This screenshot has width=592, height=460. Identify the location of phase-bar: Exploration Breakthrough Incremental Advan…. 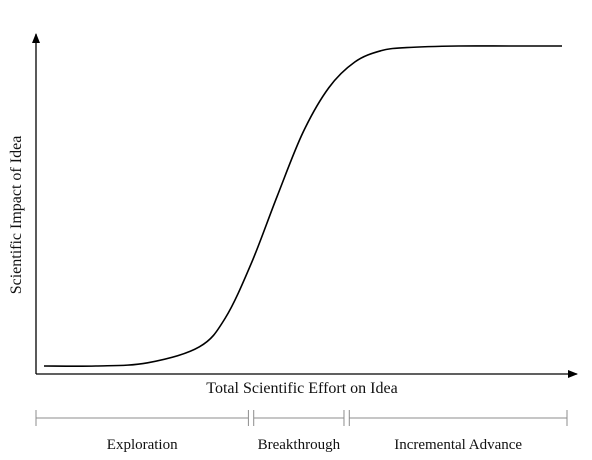
(301, 431).